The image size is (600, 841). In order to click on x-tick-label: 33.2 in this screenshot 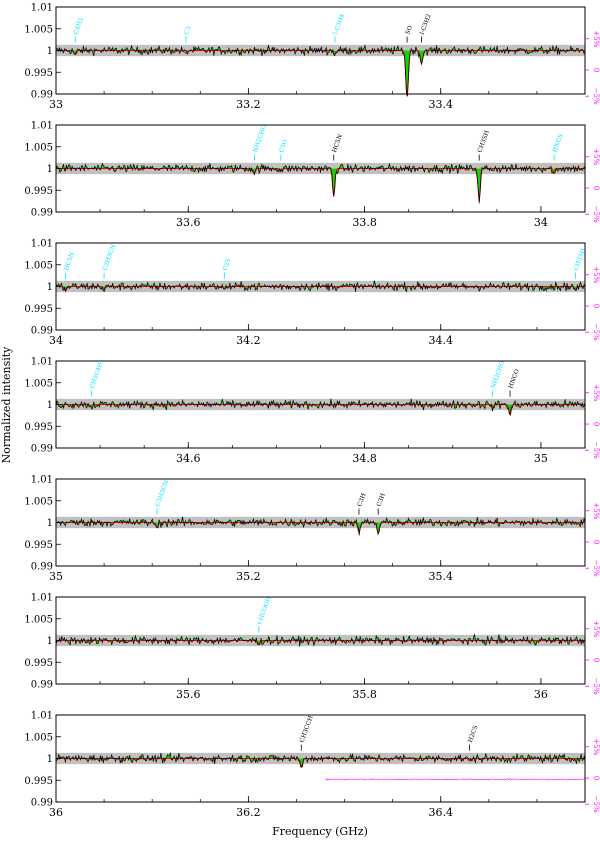, I will do `click(248, 104)`.